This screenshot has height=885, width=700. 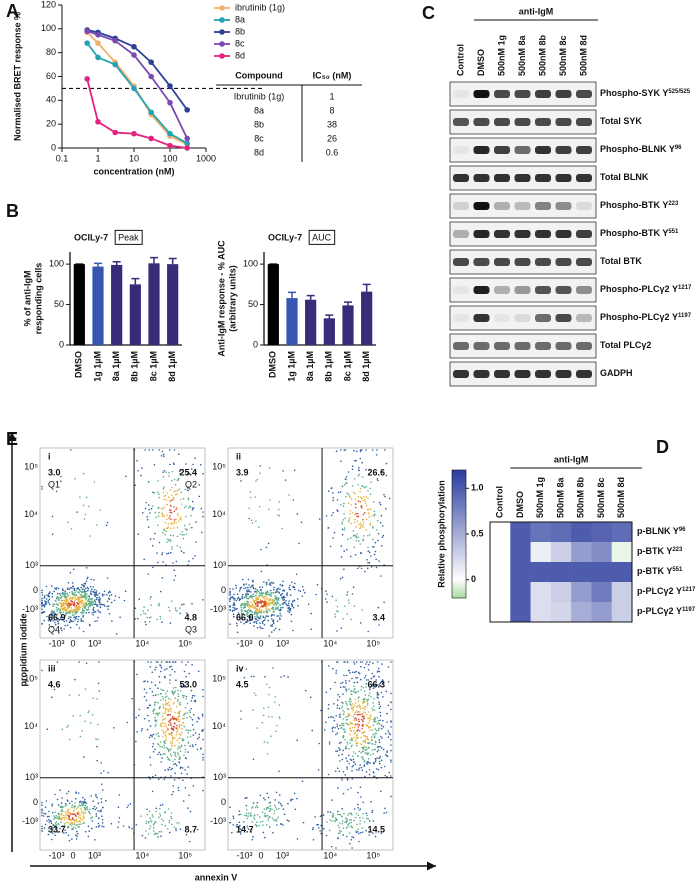 What do you see at coordinates (56, 855) in the screenshot?
I see `x-tick-label: -10³` at bounding box center [56, 855].